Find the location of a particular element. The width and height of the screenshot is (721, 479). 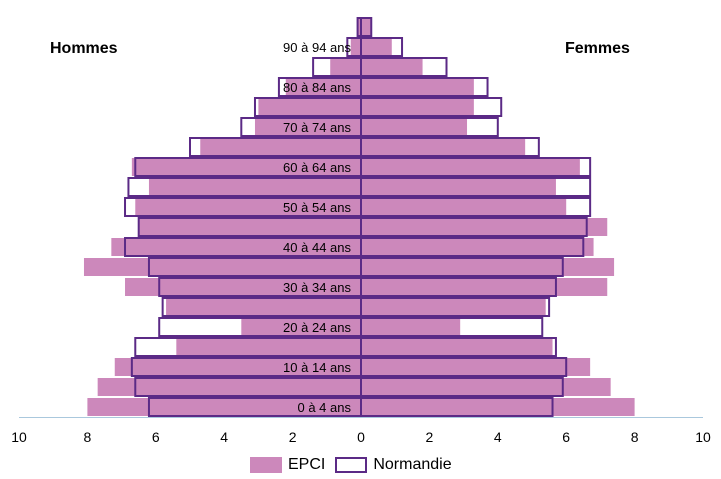

age-label-30-34-ans: 30 à 34 ans is located at coordinates (317, 287).